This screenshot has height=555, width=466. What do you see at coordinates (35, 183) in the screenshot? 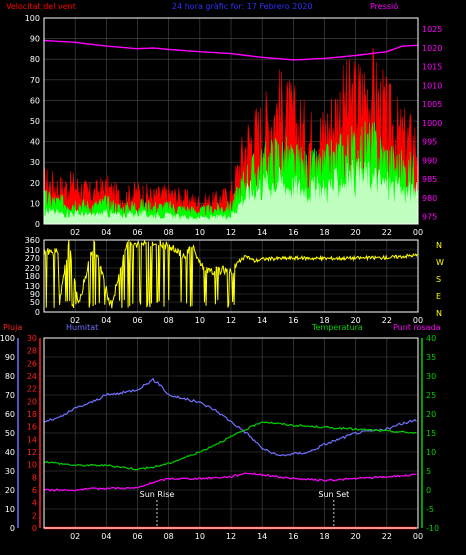
I see `wind-ytick: 20` at bounding box center [35, 183].